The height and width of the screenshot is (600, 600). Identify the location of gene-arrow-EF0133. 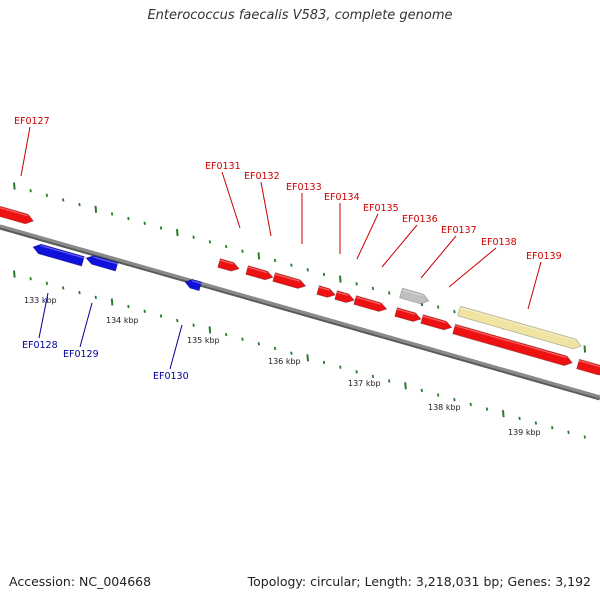
(289, 280).